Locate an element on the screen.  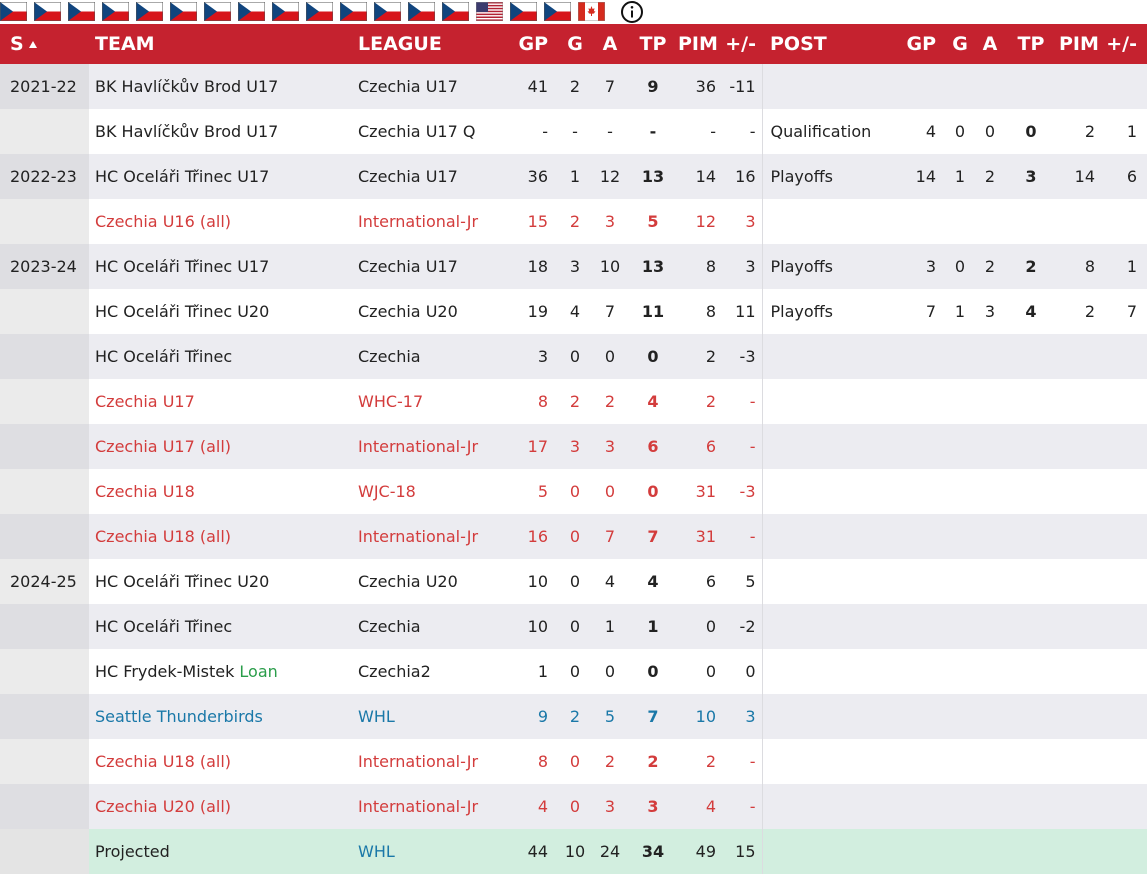
team-name: HC Frydek-Mistek is located at coordinates (165, 671).